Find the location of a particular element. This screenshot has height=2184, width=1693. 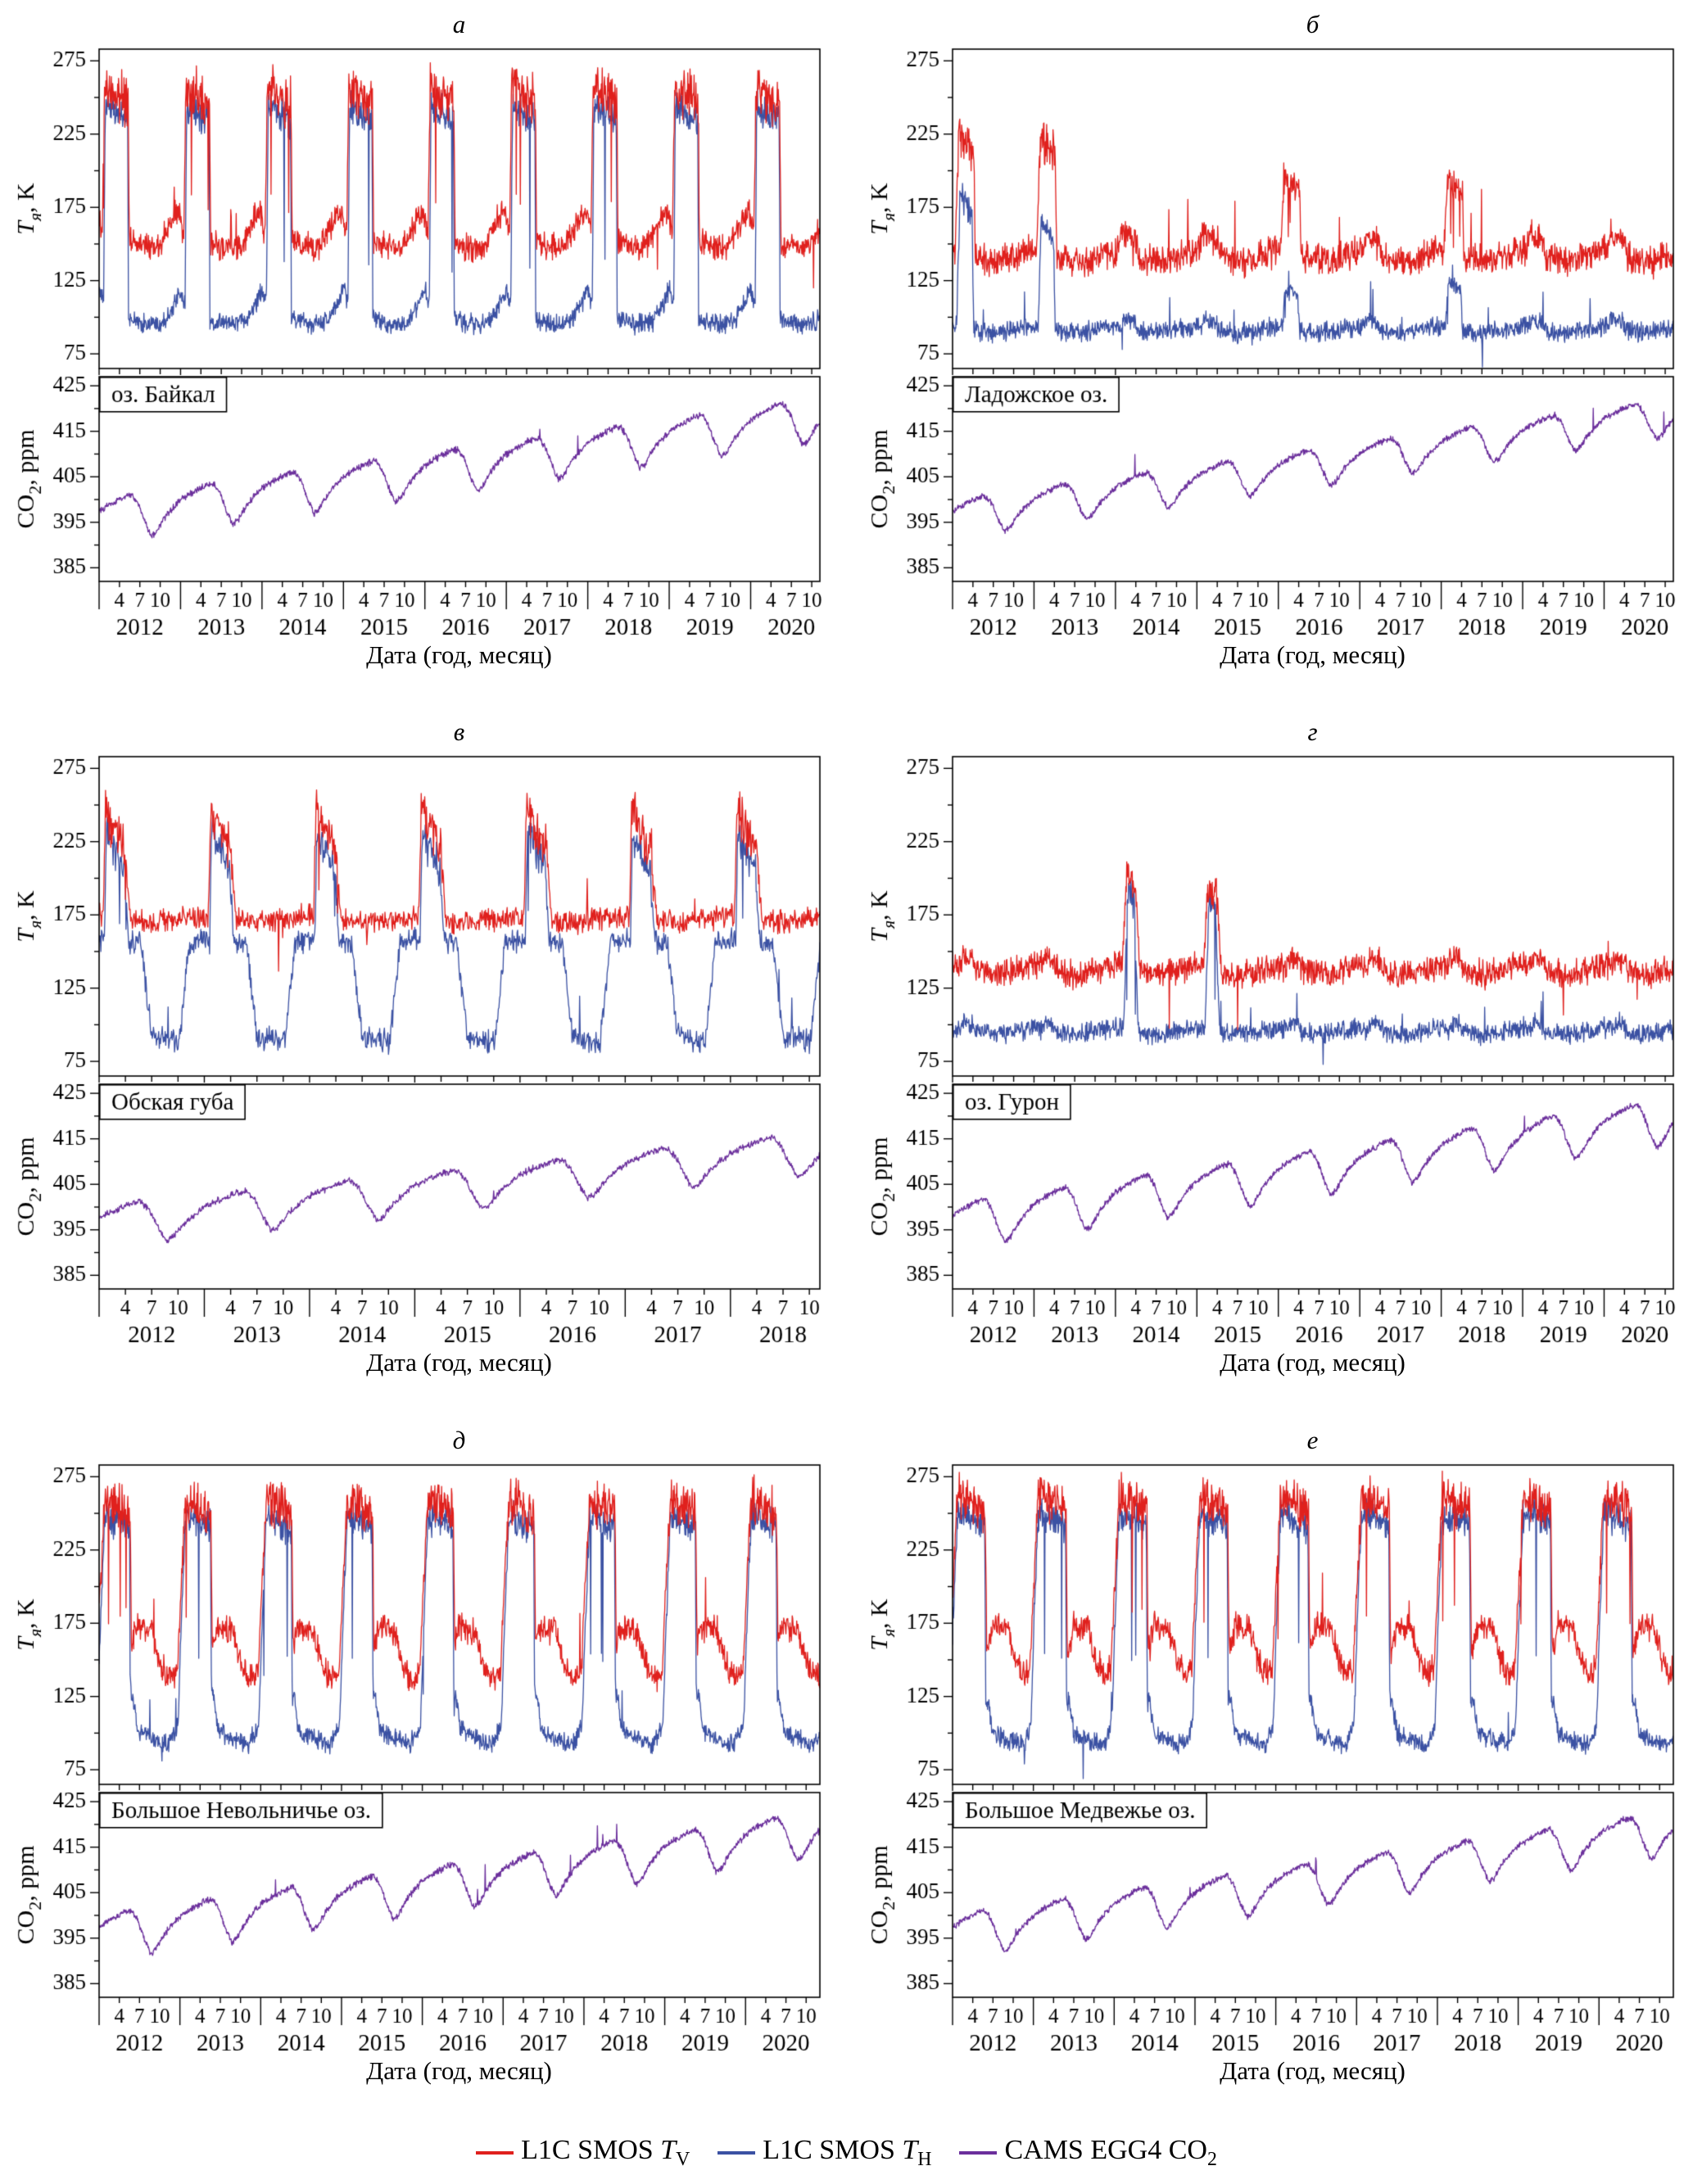

panel-g-chart is located at coordinates (1273, 1049).